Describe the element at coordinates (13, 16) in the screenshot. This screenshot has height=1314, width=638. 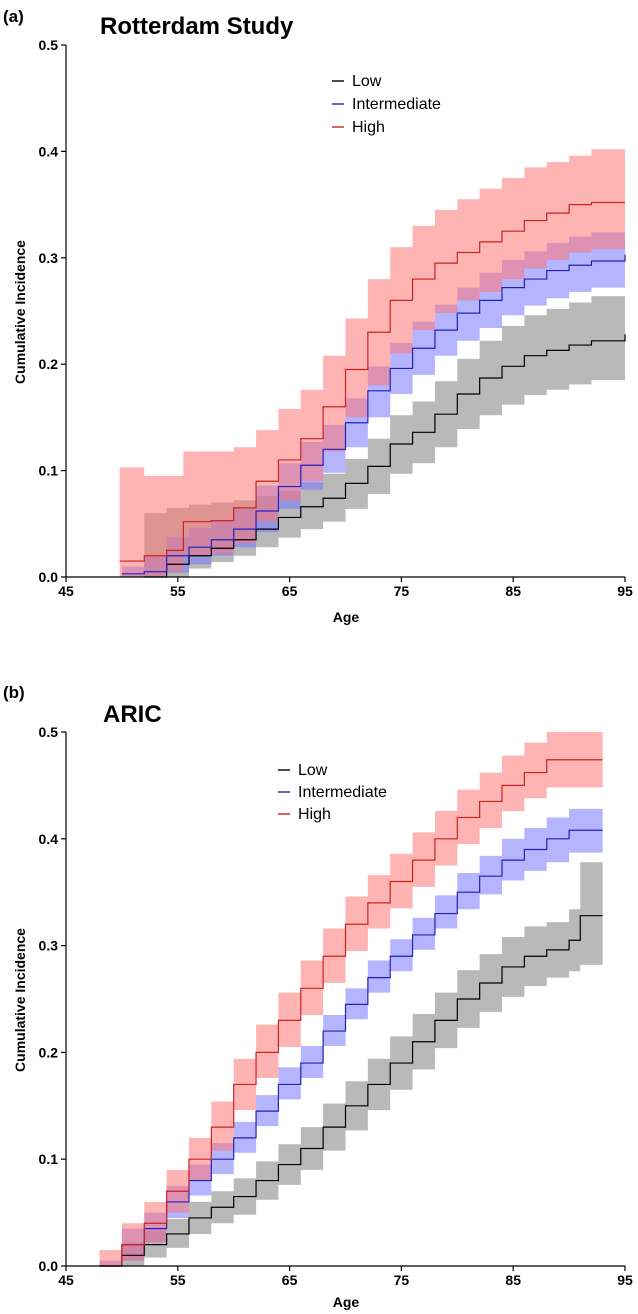
I see `panel-letter: (a)` at that location.